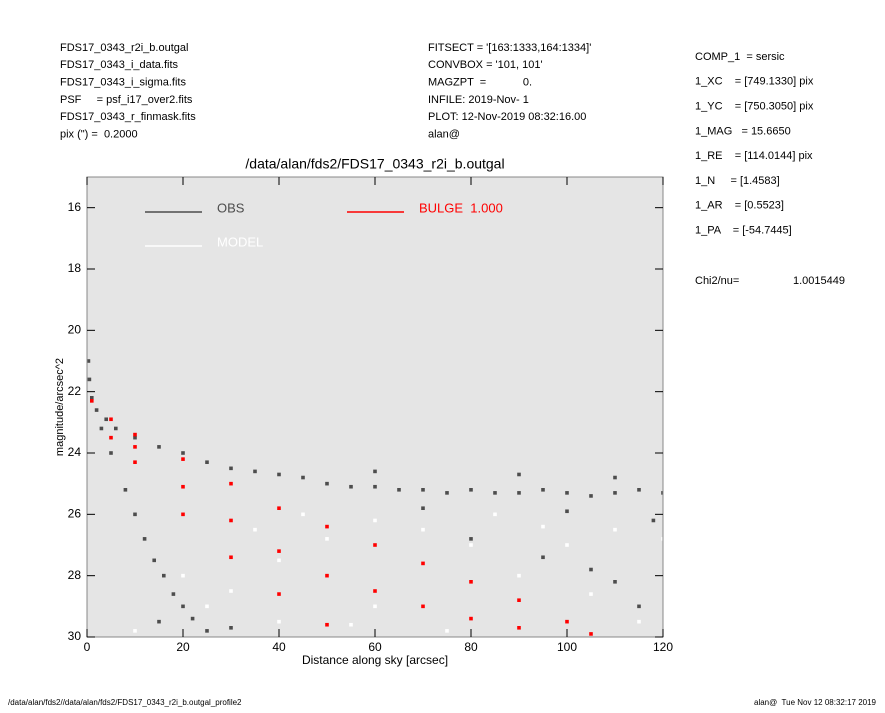 Image resolution: width=885 pixels, height=713 pixels. Describe the element at coordinates (75, 391) in the screenshot. I see `y-tick-label: 22` at that location.